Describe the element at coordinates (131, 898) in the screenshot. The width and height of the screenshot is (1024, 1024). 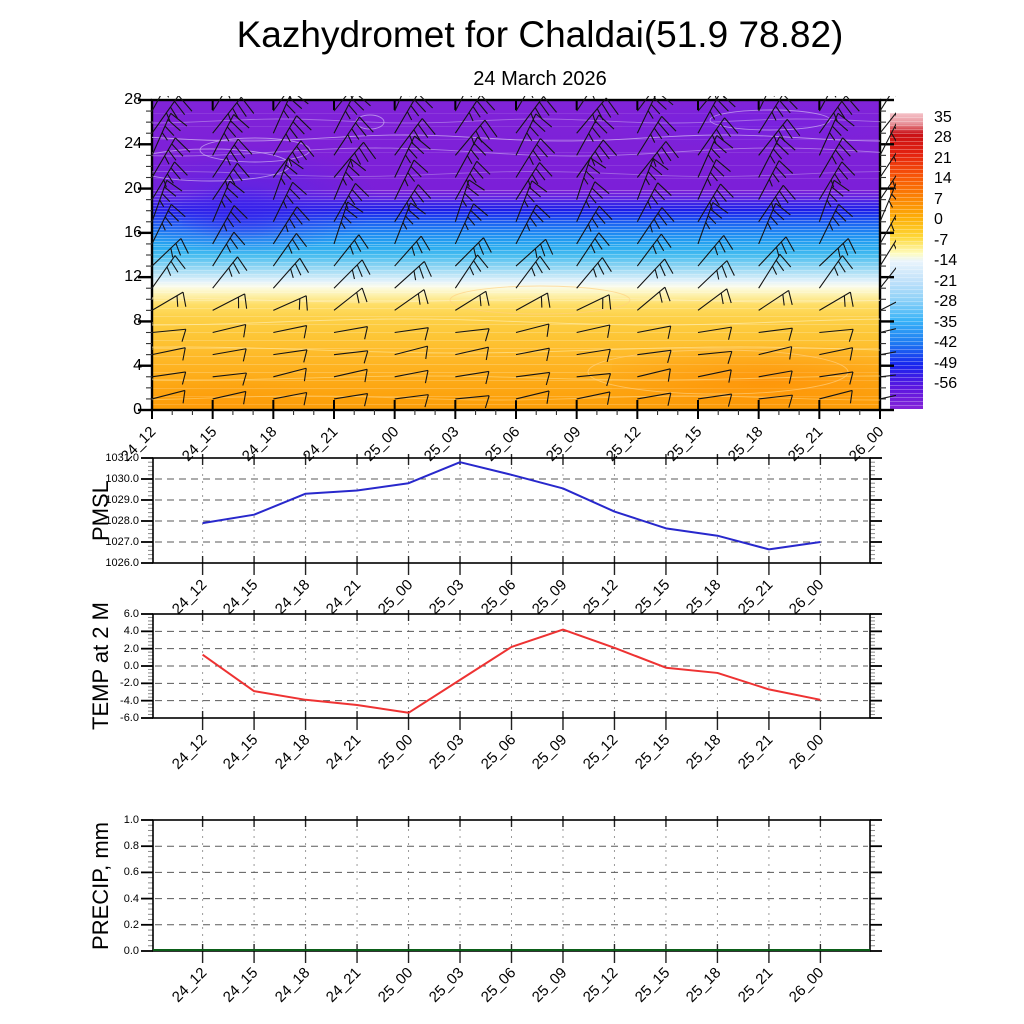
I see `precip-ytick-label: 0.4` at that location.